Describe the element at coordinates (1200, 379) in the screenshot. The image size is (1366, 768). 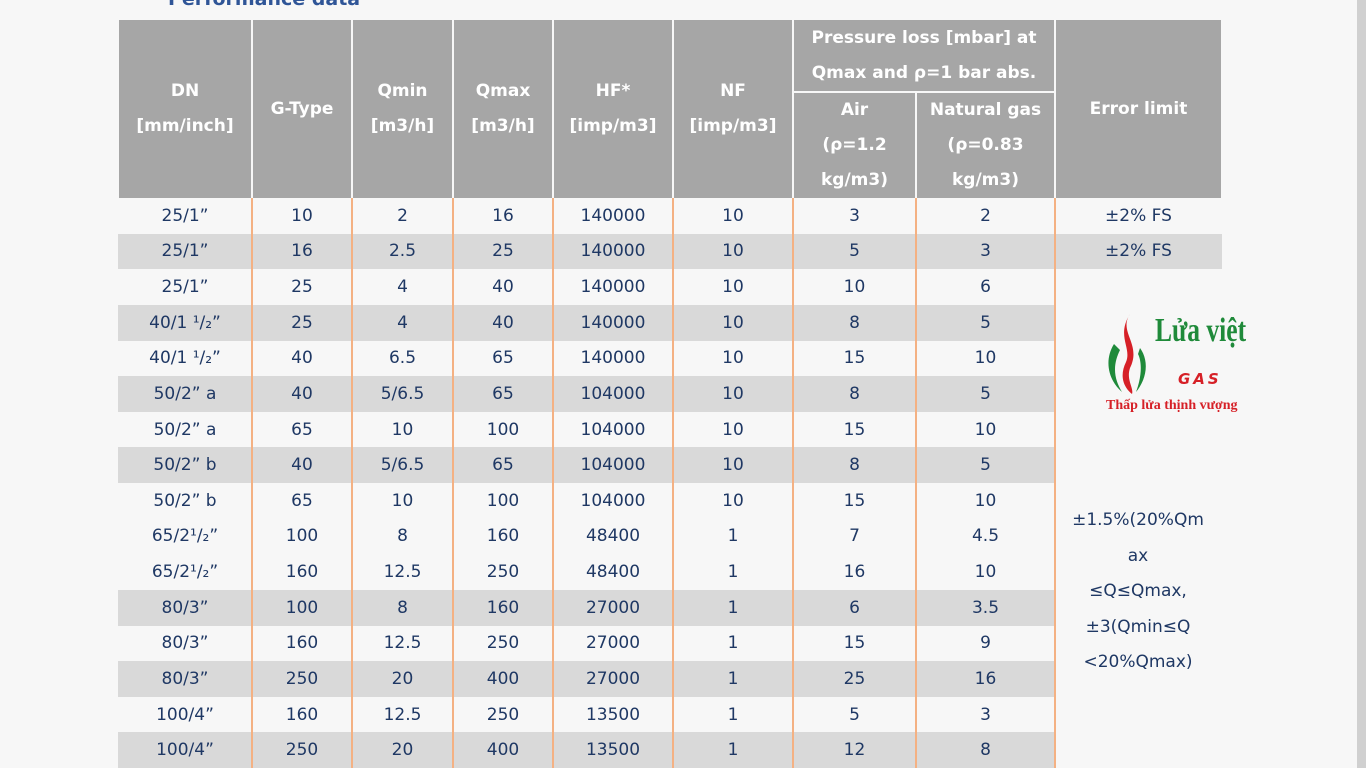
I see `logo-gas: GAS` at that location.